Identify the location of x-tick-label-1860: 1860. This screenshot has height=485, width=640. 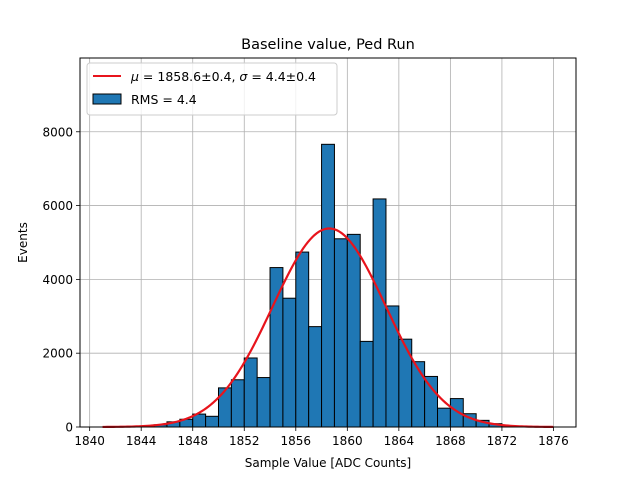
(347, 441).